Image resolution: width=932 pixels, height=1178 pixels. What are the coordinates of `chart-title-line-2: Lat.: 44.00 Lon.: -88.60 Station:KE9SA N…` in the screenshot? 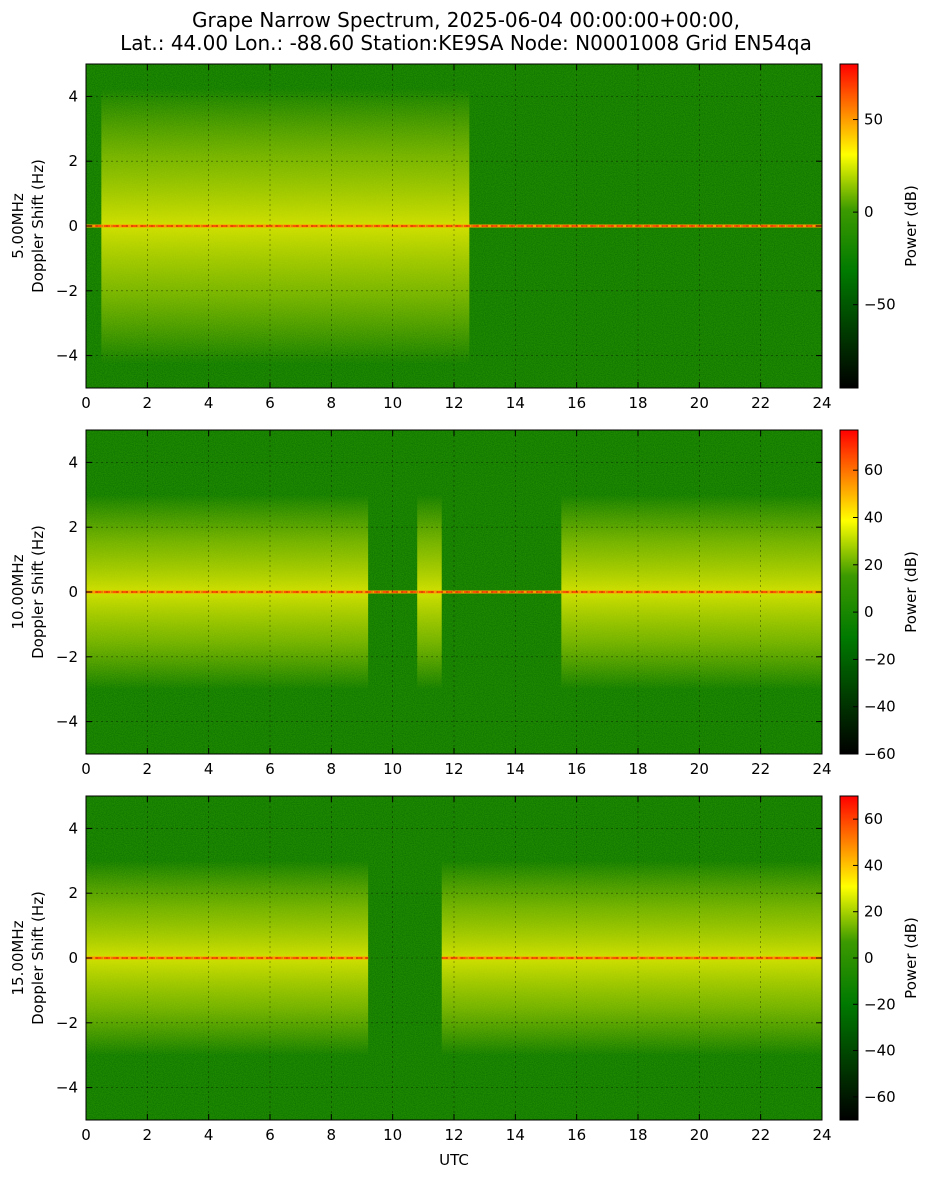 It's located at (466, 43).